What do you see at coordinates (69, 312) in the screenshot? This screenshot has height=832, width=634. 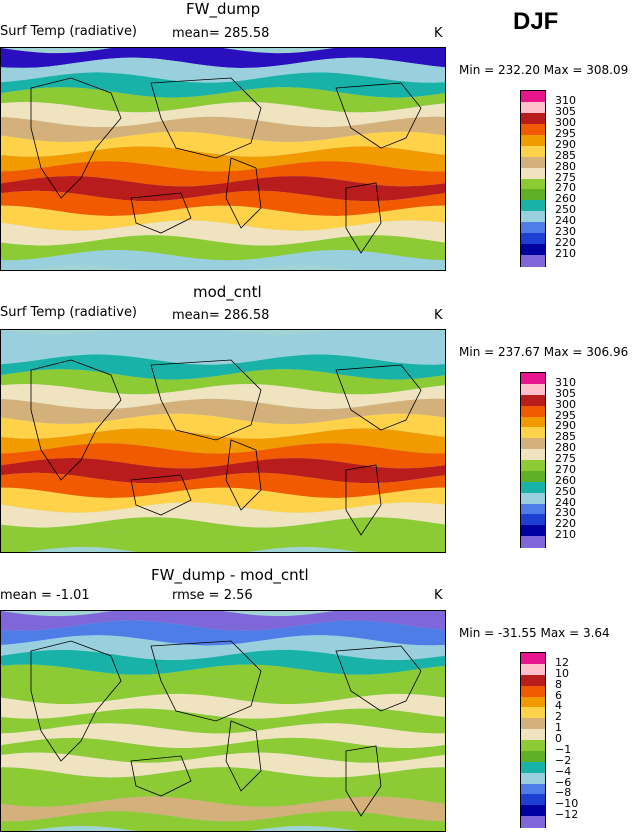 I see `panel-2-variable-label: Surf Temp (radiative)` at bounding box center [69, 312].